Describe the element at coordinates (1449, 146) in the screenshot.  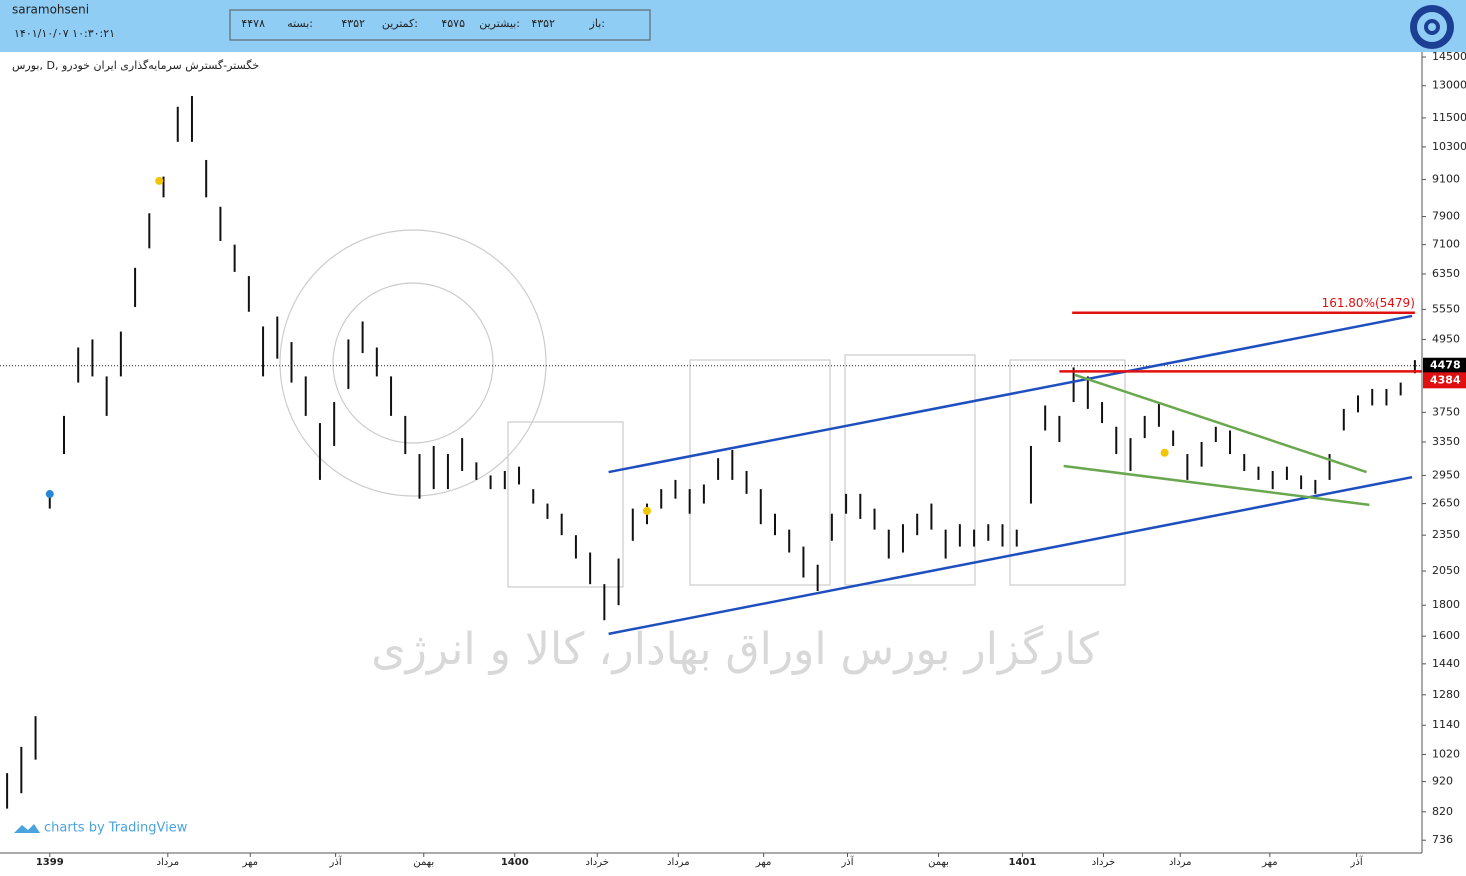
I see `y-tick-label: 10300` at that location.